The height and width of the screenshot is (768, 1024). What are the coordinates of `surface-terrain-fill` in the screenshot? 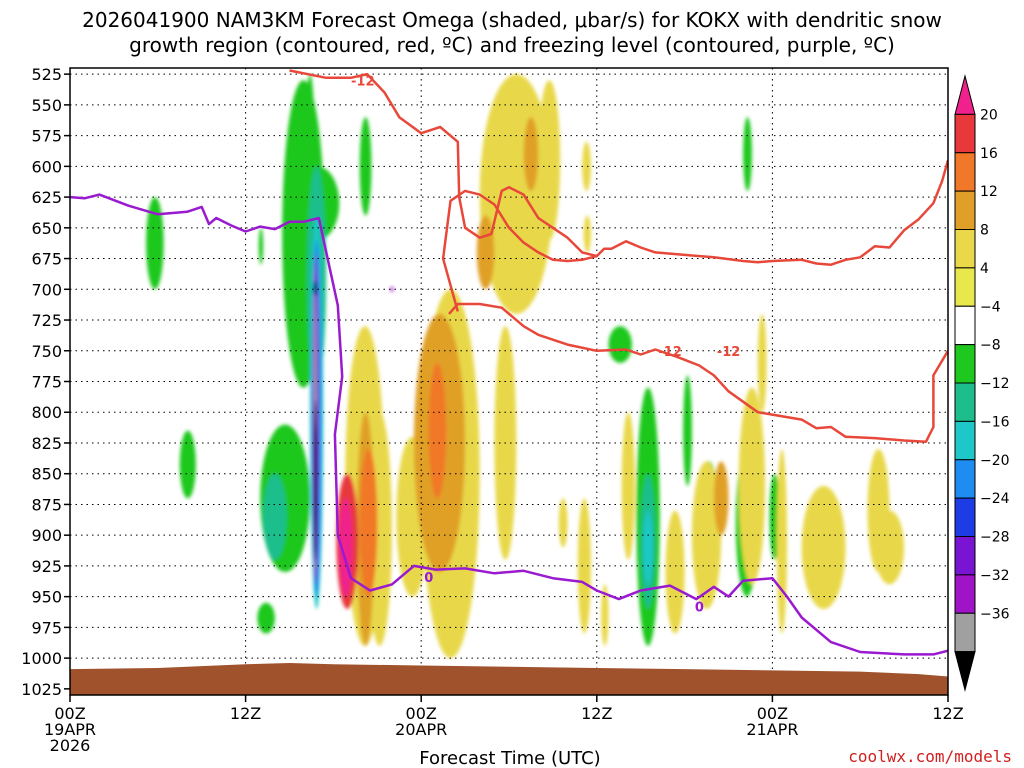 It's located at (509, 679).